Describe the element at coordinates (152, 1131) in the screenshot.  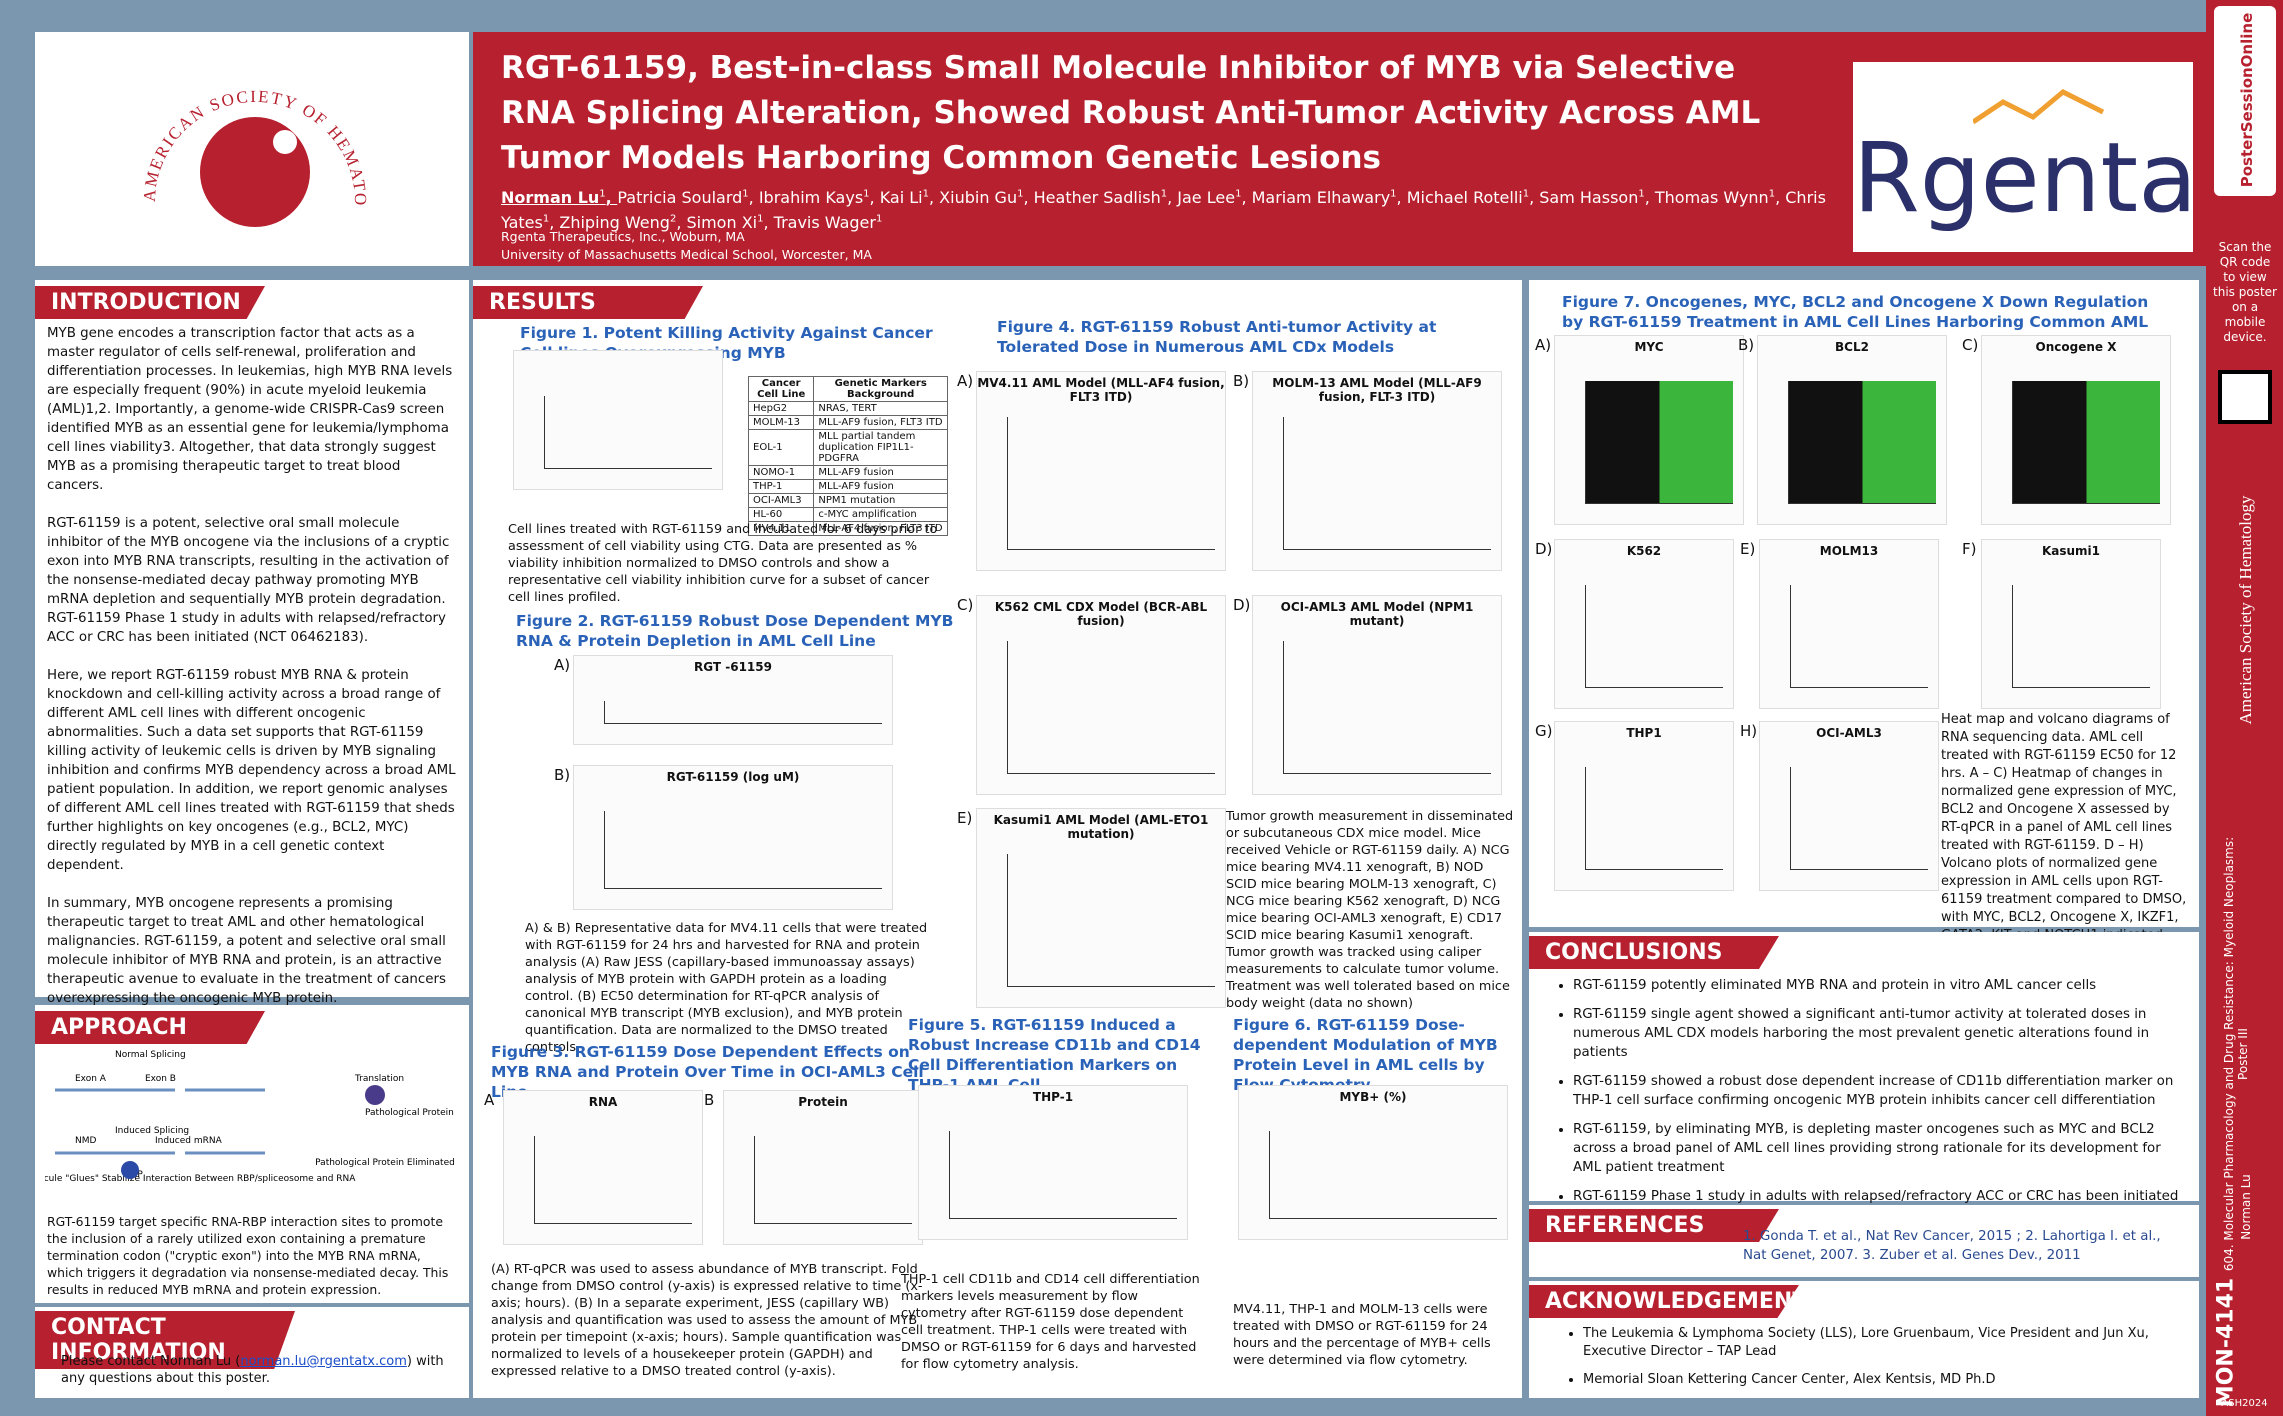
I see `diagram-label: Induced Splicing` at that location.